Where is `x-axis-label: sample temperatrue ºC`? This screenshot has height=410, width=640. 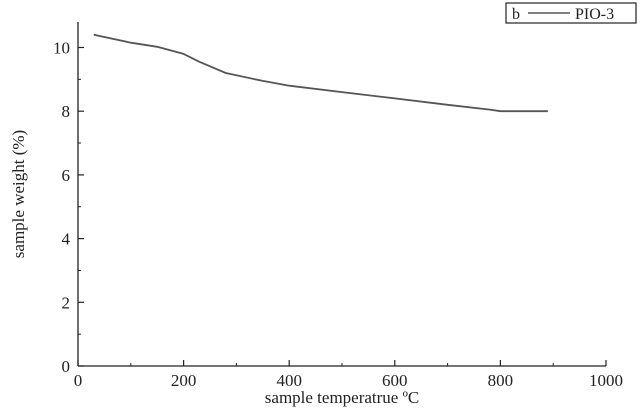
x-axis-label: sample temperatrue ºC is located at coordinates (342, 397).